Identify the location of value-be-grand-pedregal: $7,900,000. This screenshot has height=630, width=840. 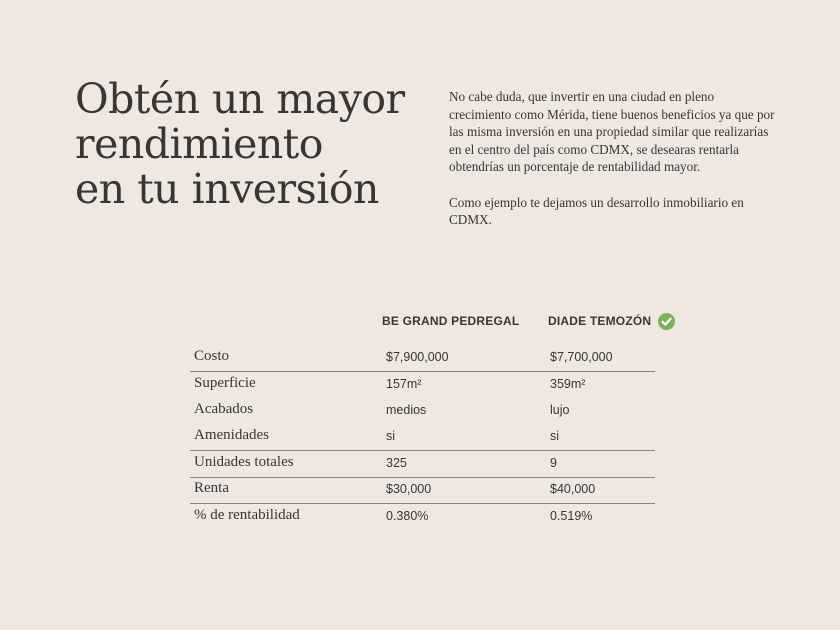
(417, 357).